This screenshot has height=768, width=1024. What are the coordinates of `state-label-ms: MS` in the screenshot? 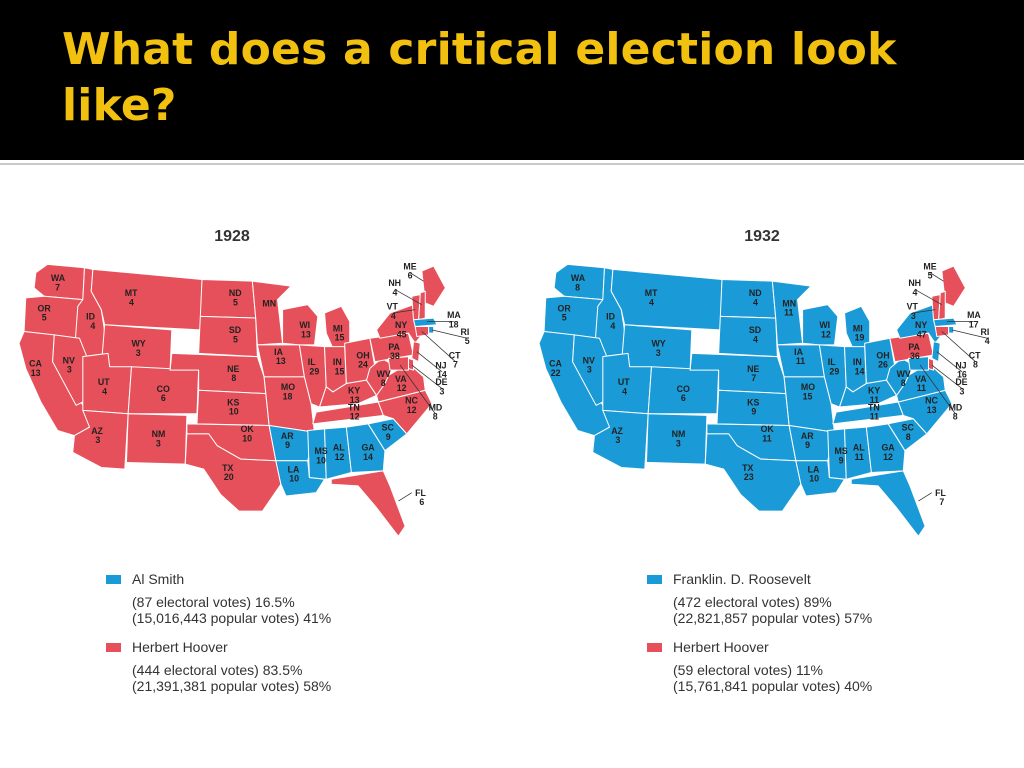 It's located at (320, 451).